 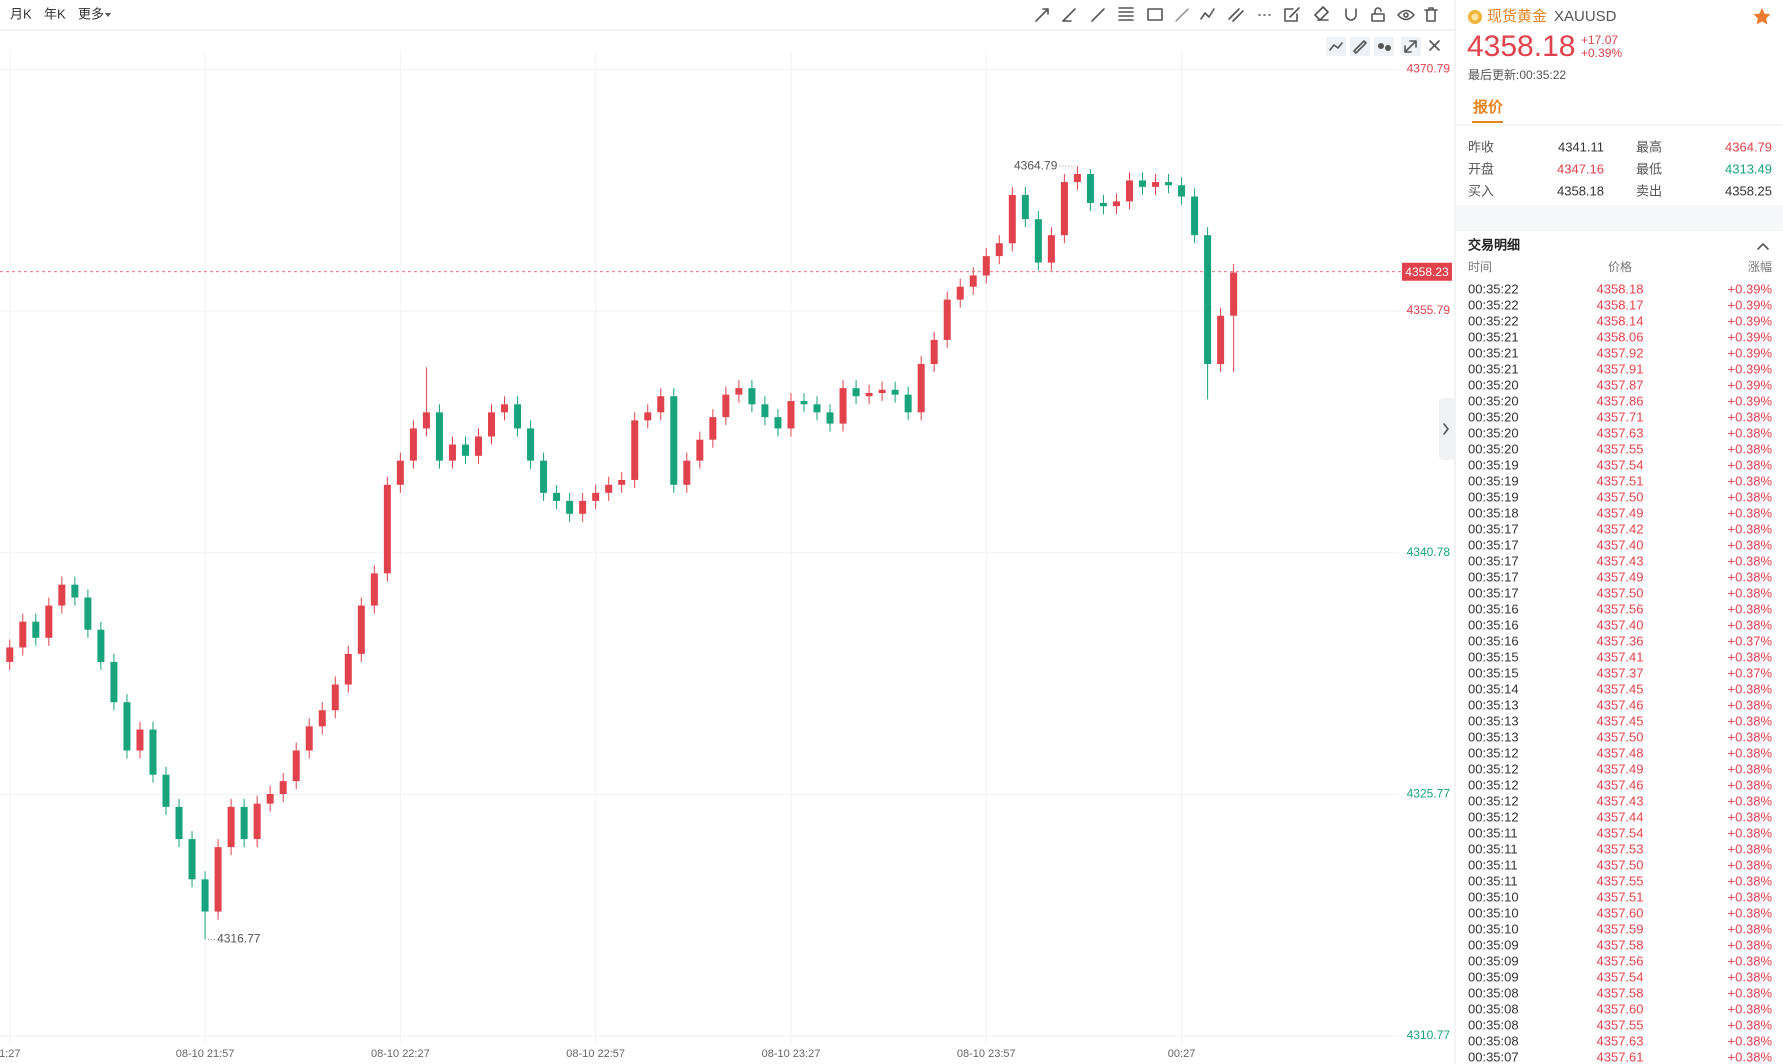 What do you see at coordinates (1493, 608) in the screenshot?
I see `trade-time: 00:35:16` at bounding box center [1493, 608].